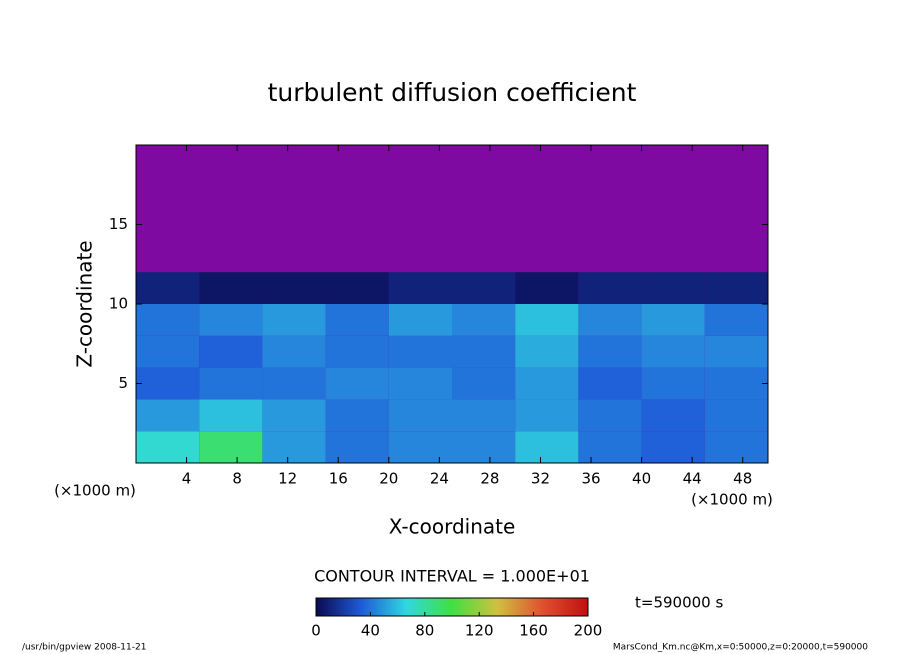  I want to click on x-tick-label: 28, so click(489, 479).